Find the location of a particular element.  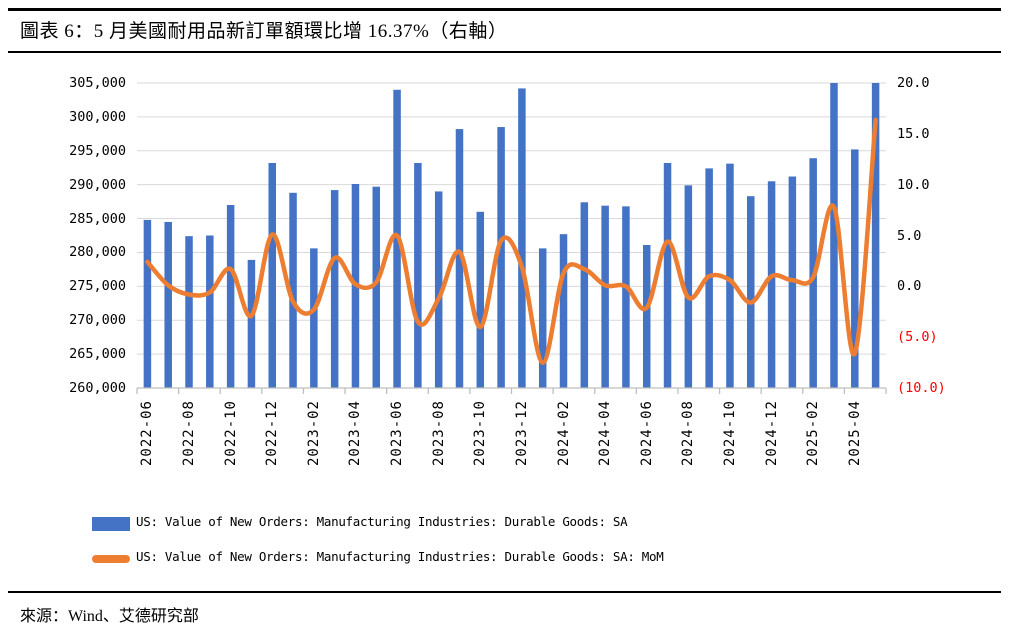

x-axis-tick-label: 2024-10 is located at coordinates (729, 433).